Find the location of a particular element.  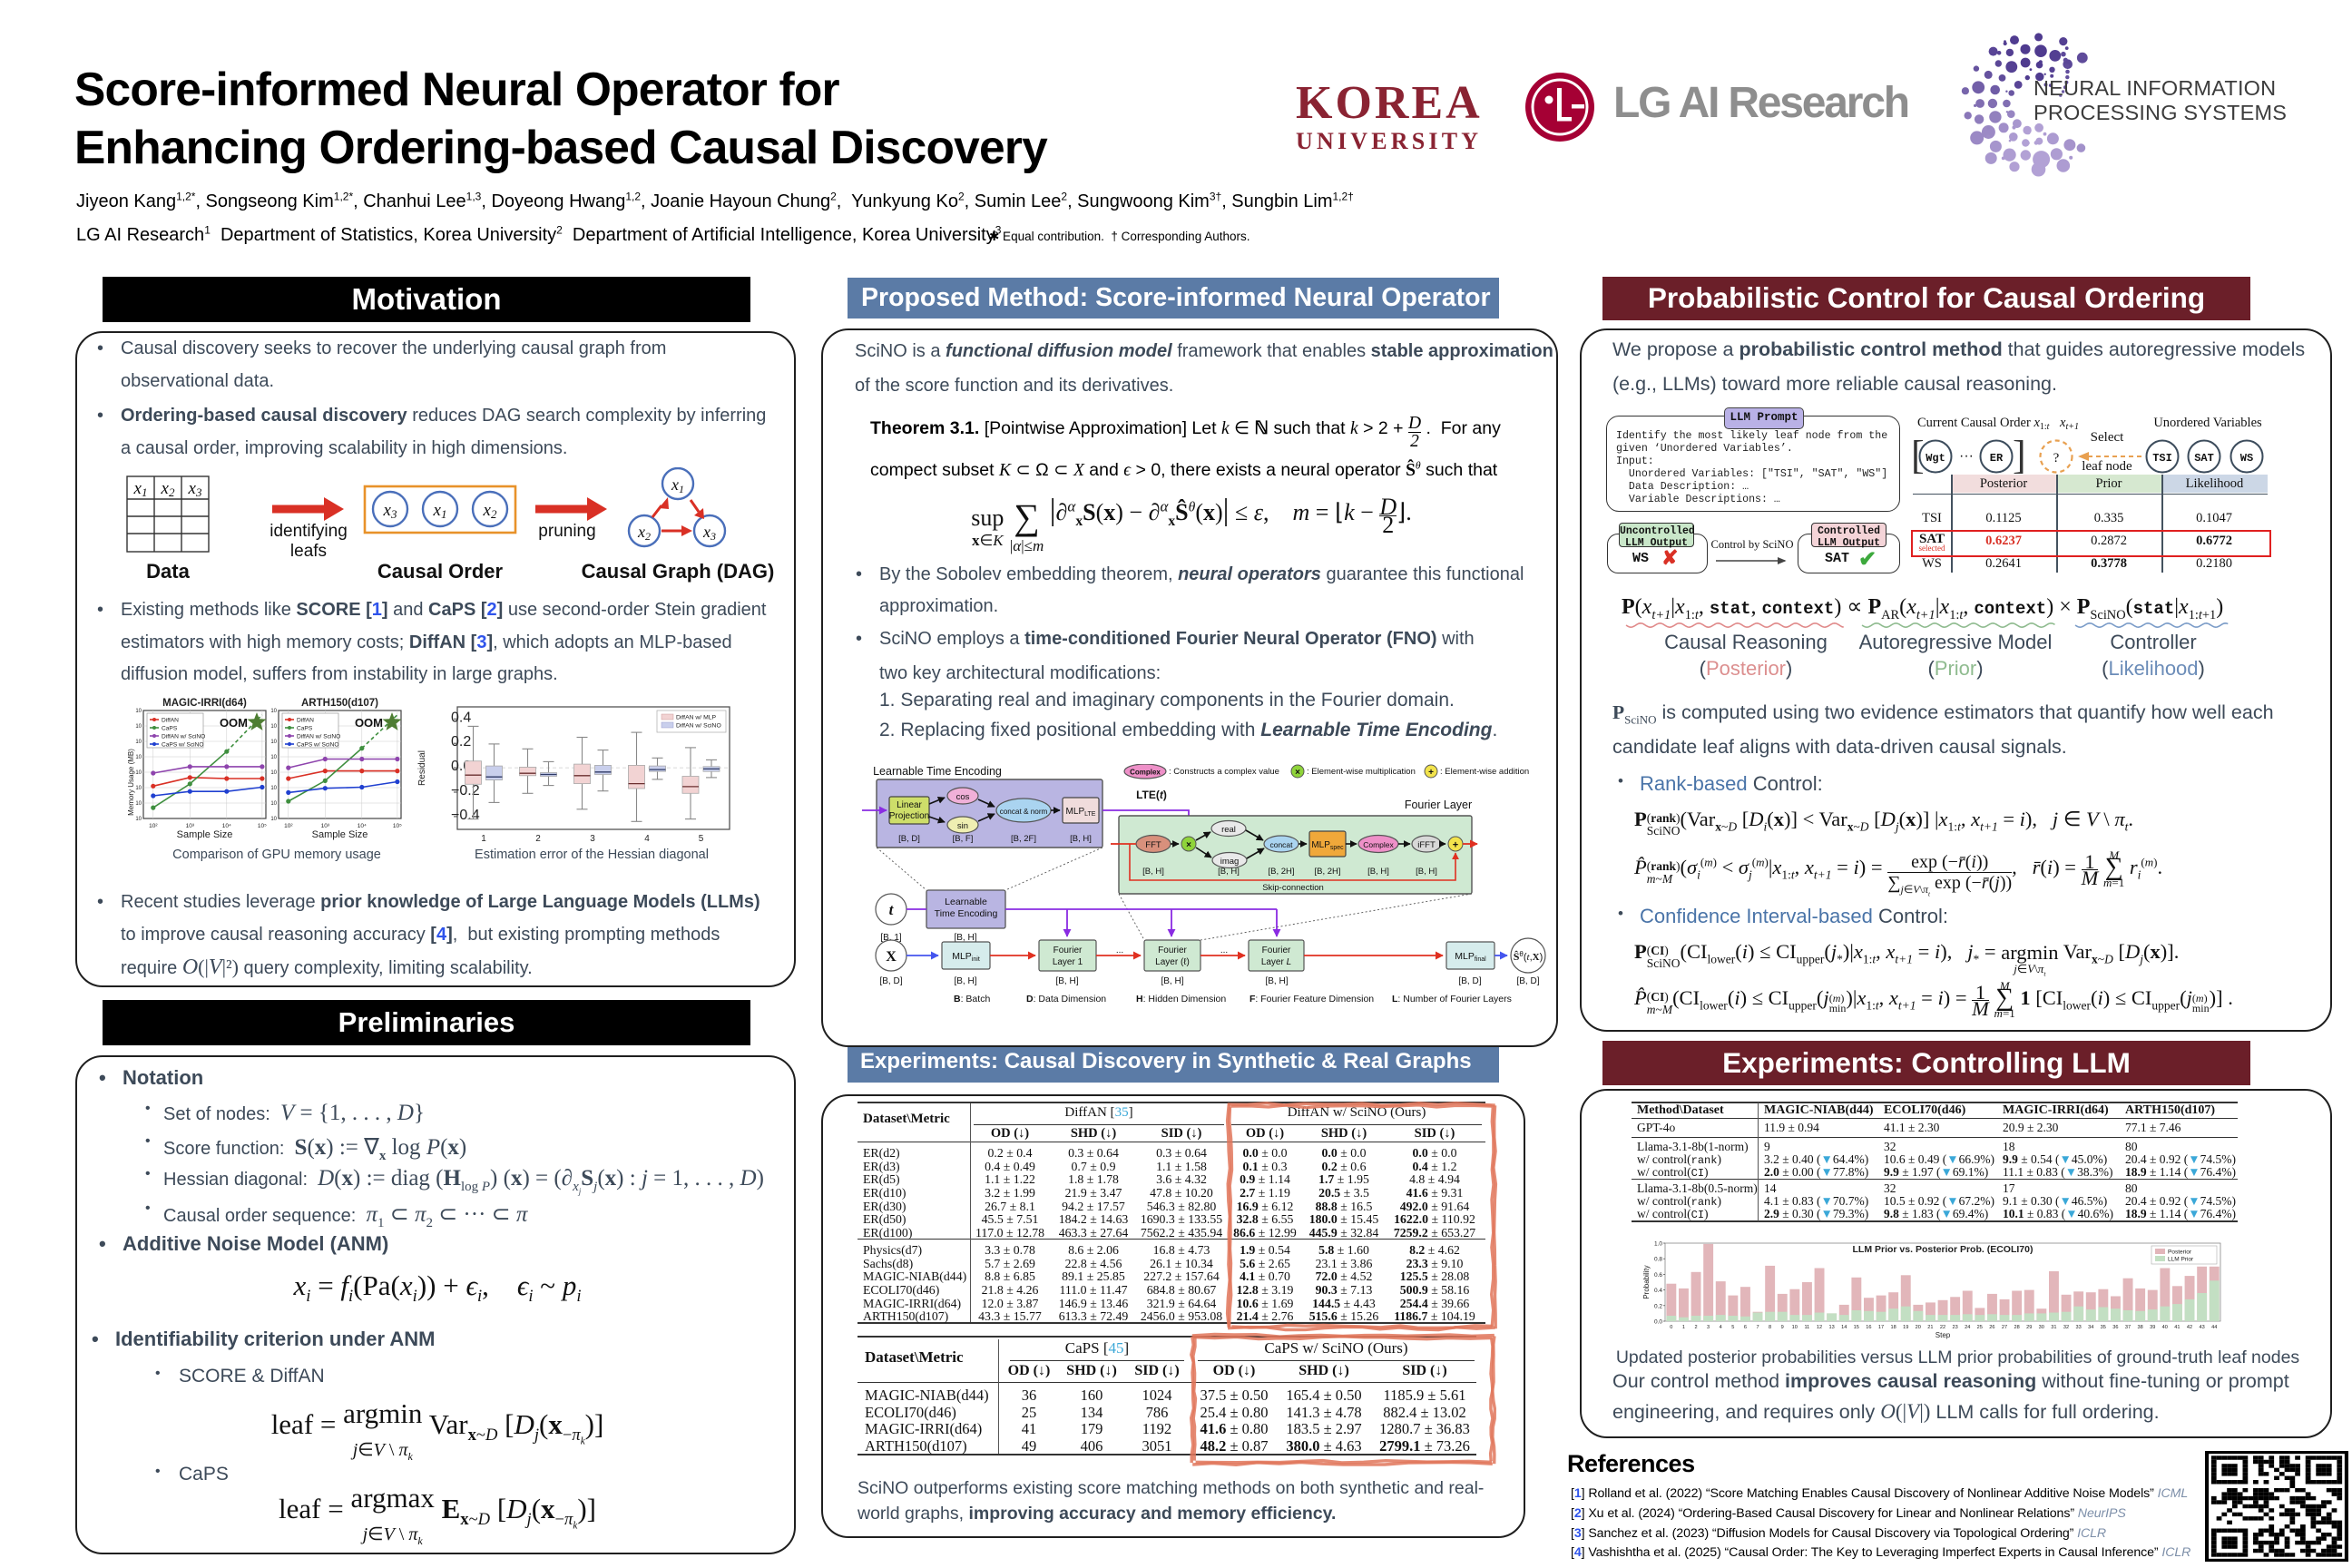

svg-text: 19 is located at coordinates (1905, 1327).